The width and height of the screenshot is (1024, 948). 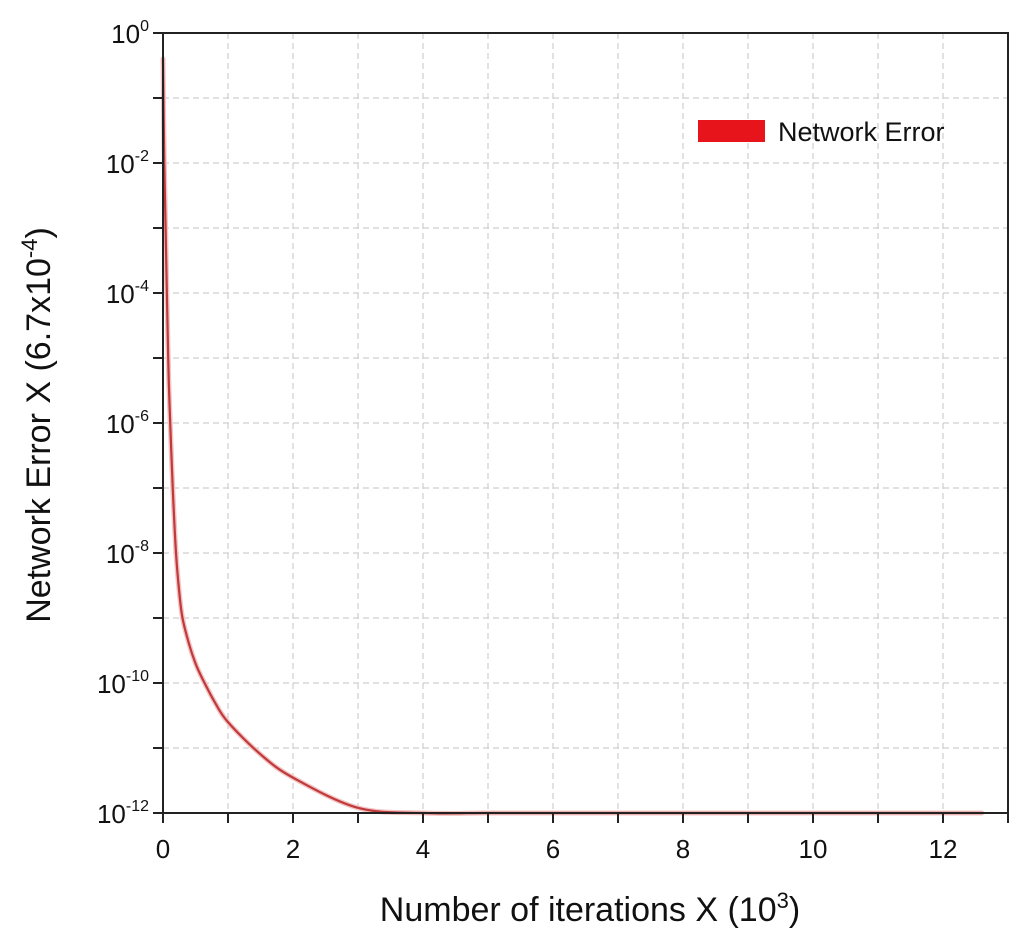 I want to click on x-tick-label: 8, so click(x=683, y=849).